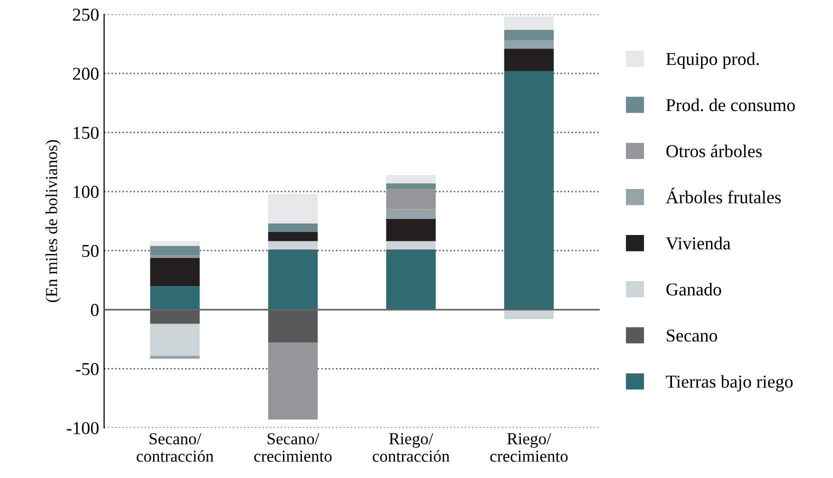 Image resolution: width=833 pixels, height=478 pixels. What do you see at coordinates (85, 74) in the screenshot?
I see `y-tick-label: 200` at bounding box center [85, 74].